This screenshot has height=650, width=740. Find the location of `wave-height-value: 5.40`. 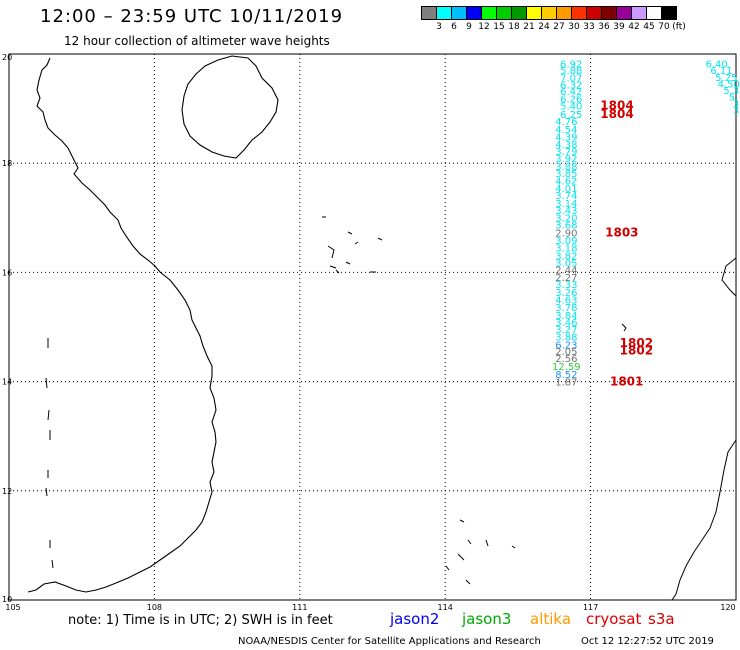

wave-height-value: 5.40 is located at coordinates (571, 107).